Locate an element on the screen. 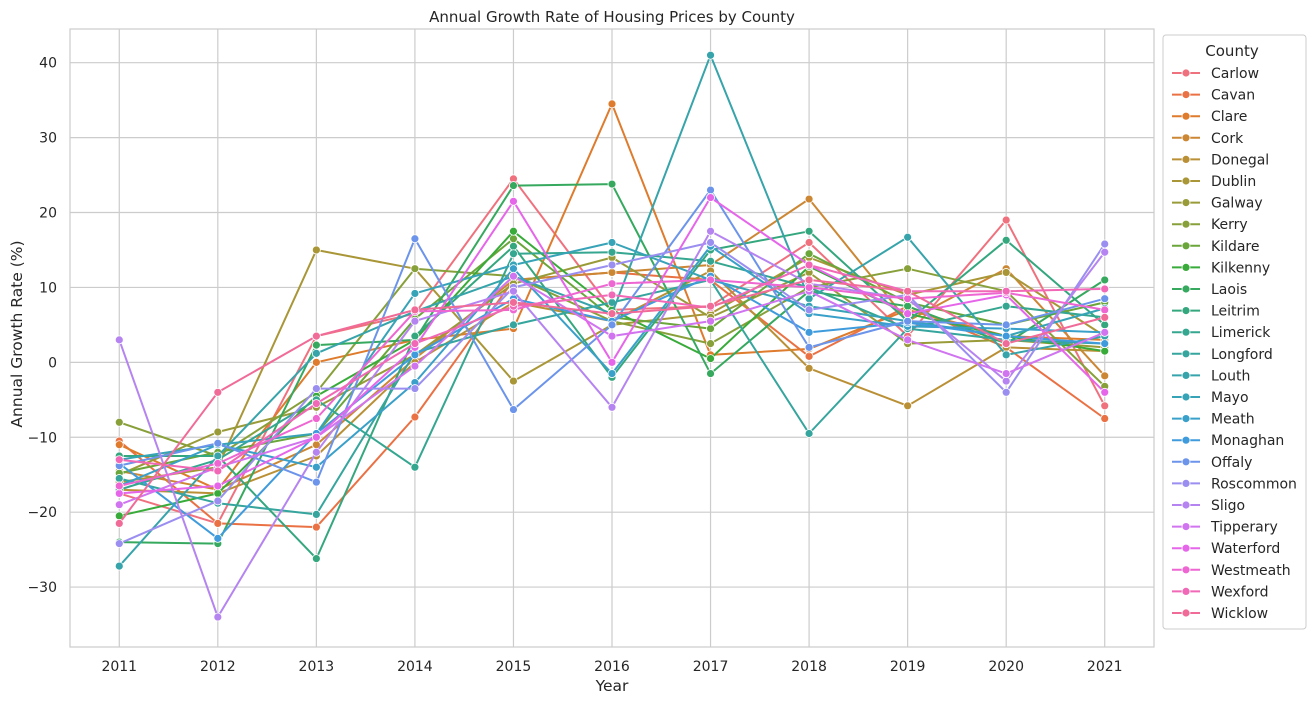 The width and height of the screenshot is (1313, 704). legend-item: Clare is located at coordinates (1209, 117).